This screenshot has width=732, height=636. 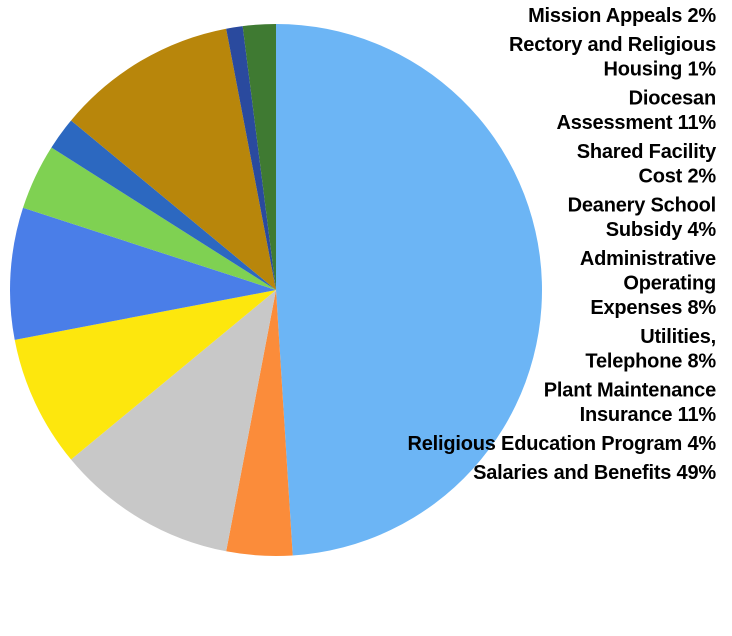 I want to click on legend-label-4-line-1: Operating, so click(x=669, y=284).